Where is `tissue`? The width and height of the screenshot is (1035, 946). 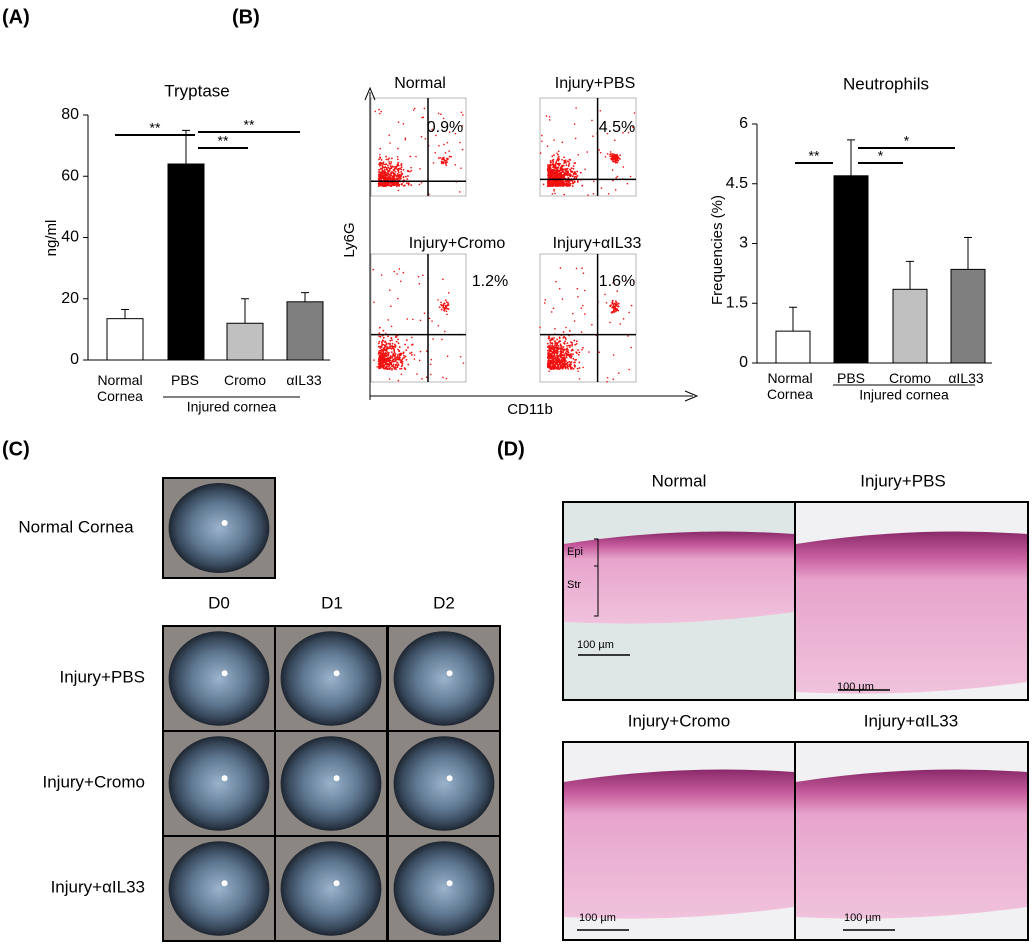
tissue is located at coordinates (679, 577).